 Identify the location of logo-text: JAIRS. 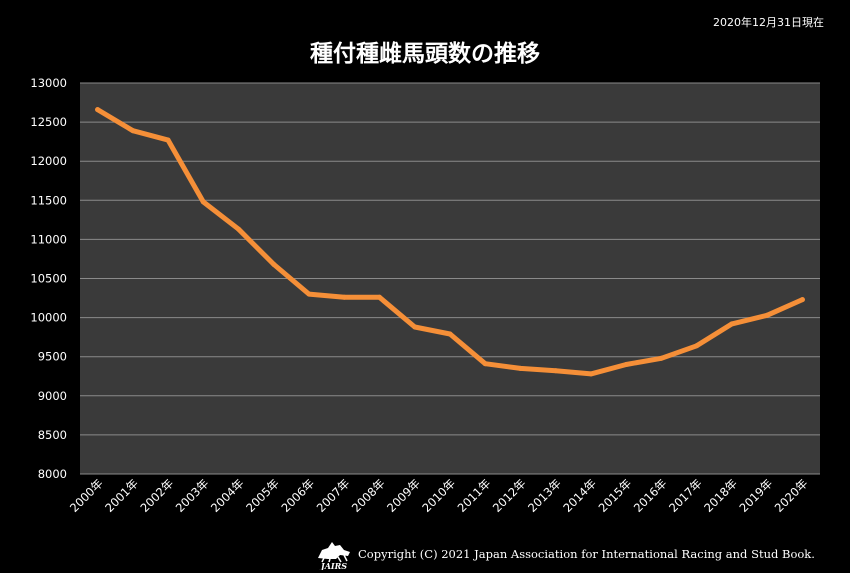
(333, 565).